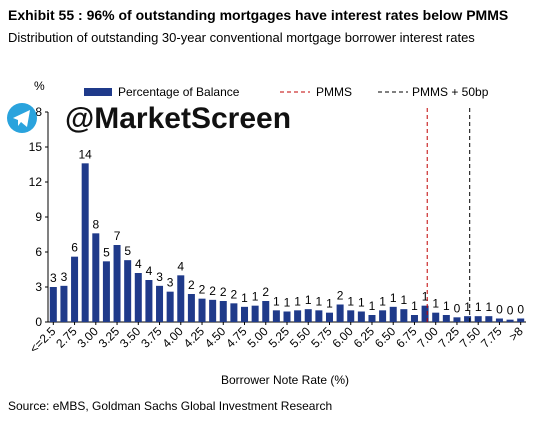 Image resolution: width=546 pixels, height=426 pixels. Describe the element at coordinates (98, 92) in the screenshot. I see `legend-swatch` at that location.